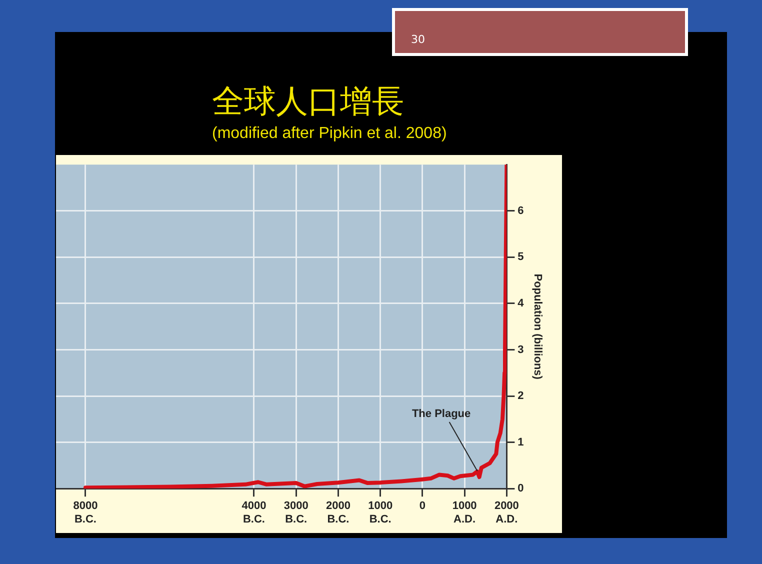 This screenshot has height=564, width=762. What do you see at coordinates (521, 257) in the screenshot?
I see `y-tick-label: 5` at bounding box center [521, 257].